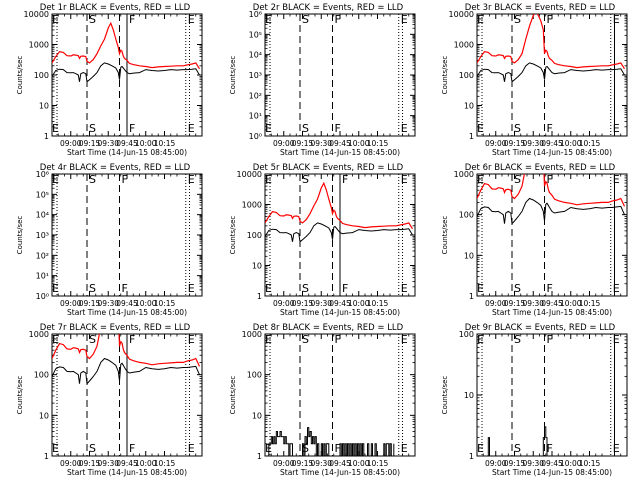 The image size is (640, 480). What do you see at coordinates (42, 296) in the screenshot?
I see `y-tick-label: 10⁰` at bounding box center [42, 296].